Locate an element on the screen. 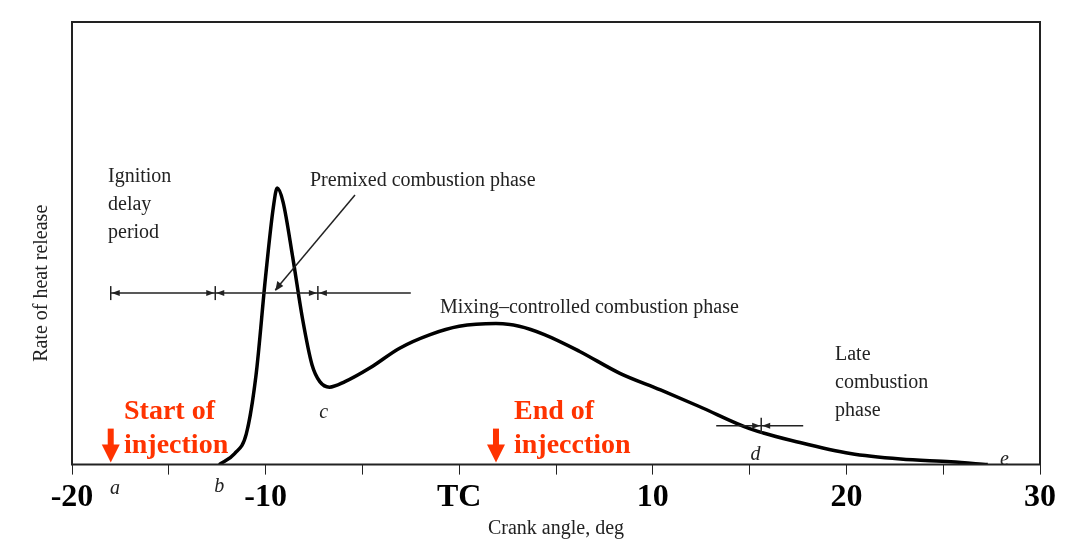  annotation: Ignition delay period is located at coordinates (140, 204).